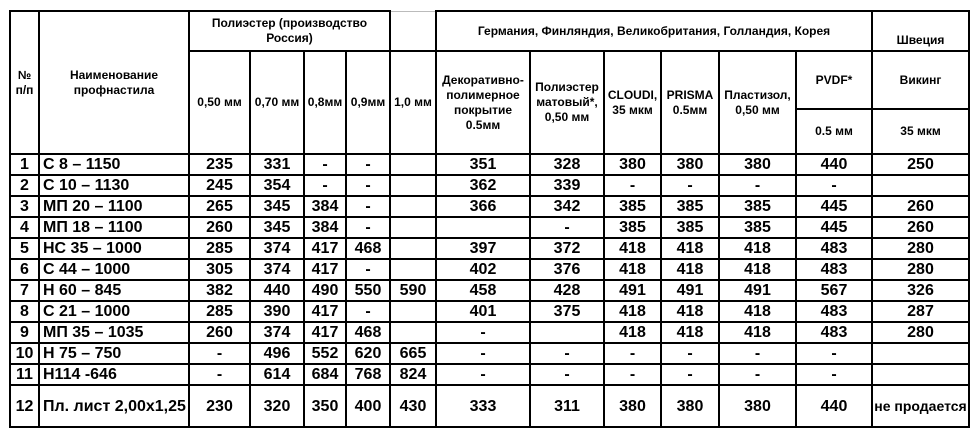 This screenshot has height=436, width=978. I want to click on header-viking-sub: 35 мкм, so click(920, 131).